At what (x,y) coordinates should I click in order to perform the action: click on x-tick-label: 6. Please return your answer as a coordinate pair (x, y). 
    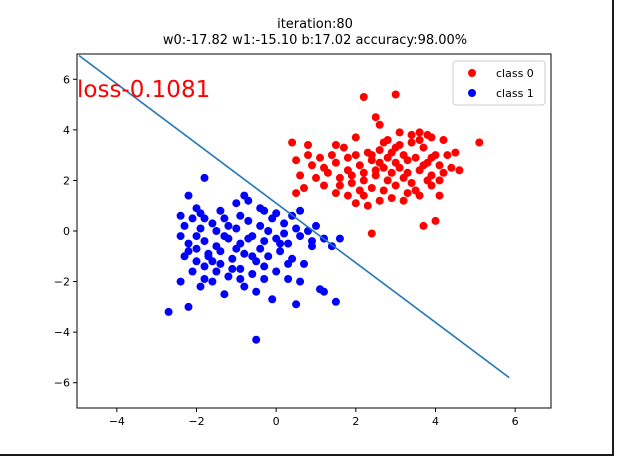
    Looking at the image, I should click on (515, 421).